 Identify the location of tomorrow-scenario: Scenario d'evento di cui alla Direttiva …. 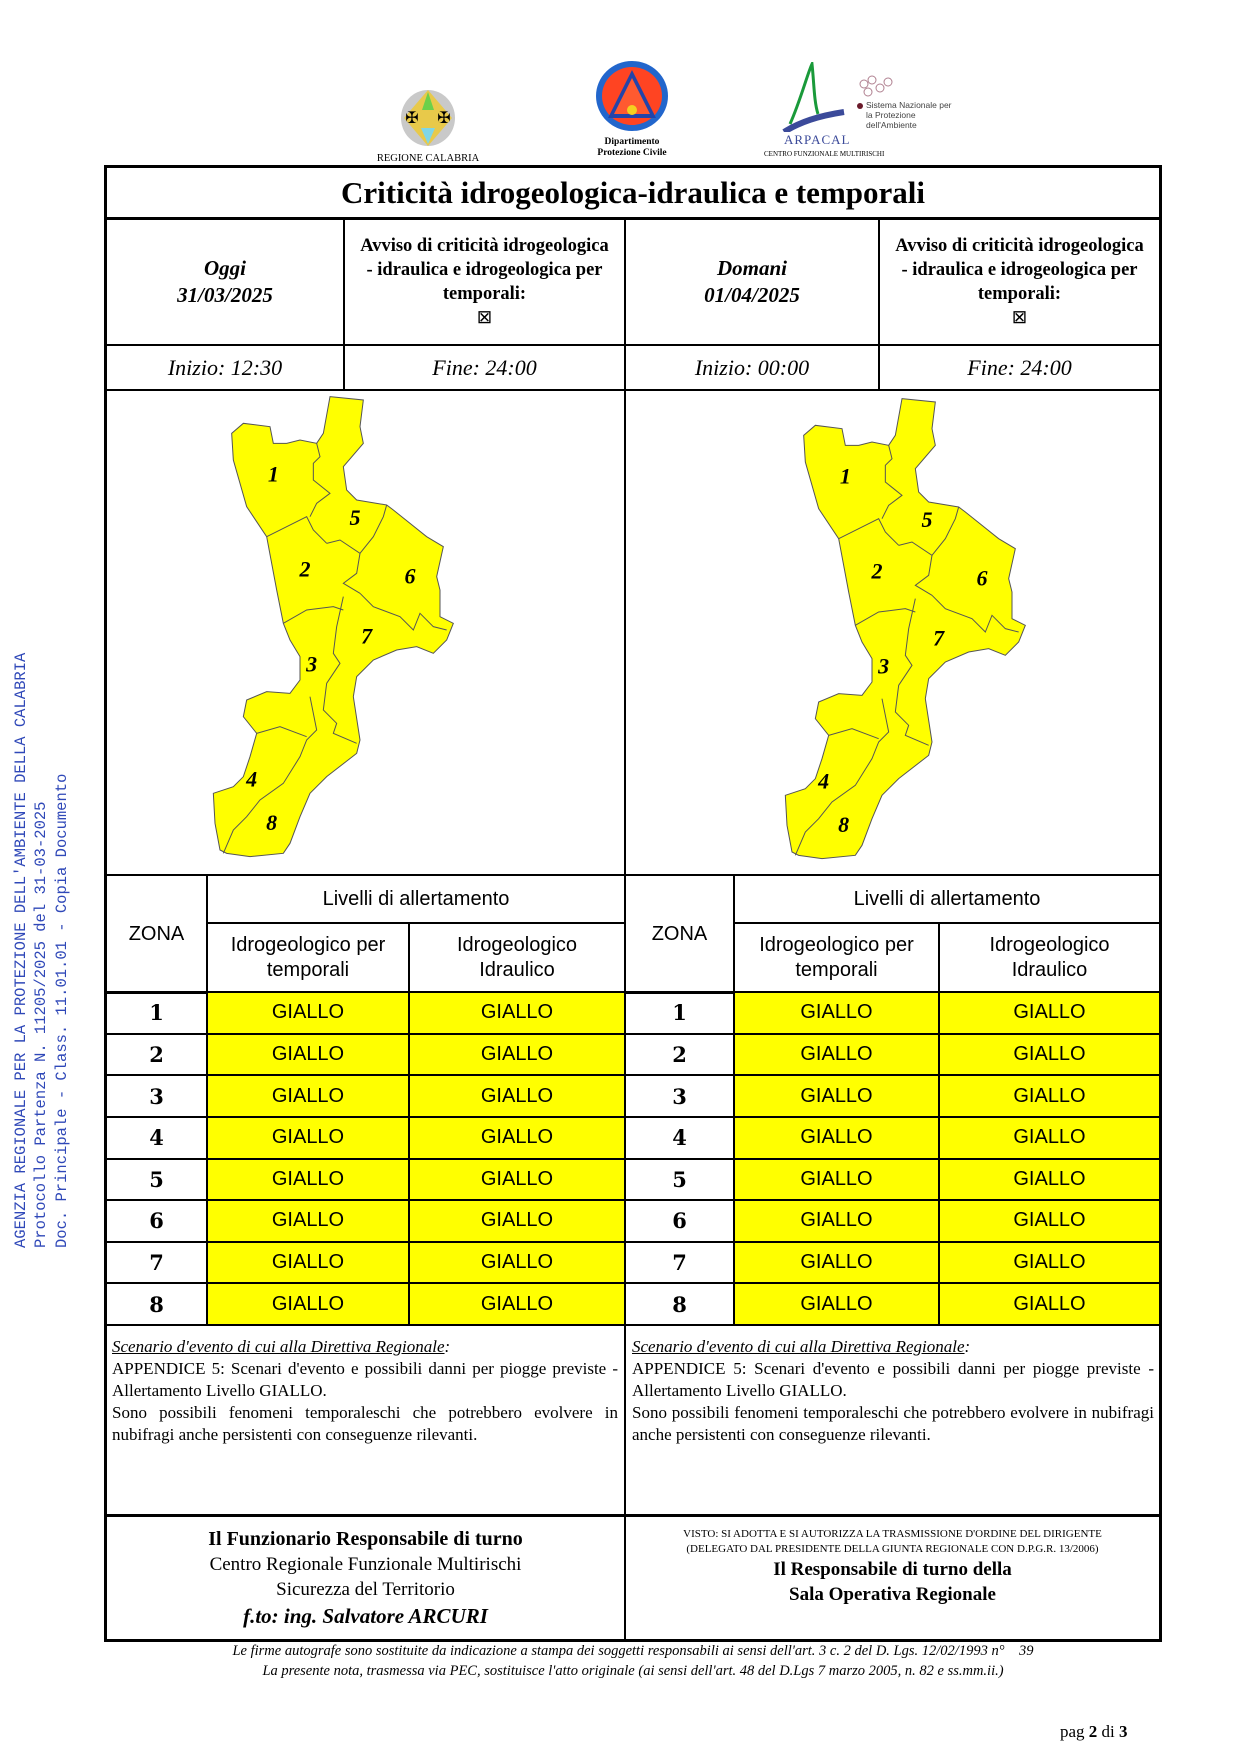
(893, 1391).